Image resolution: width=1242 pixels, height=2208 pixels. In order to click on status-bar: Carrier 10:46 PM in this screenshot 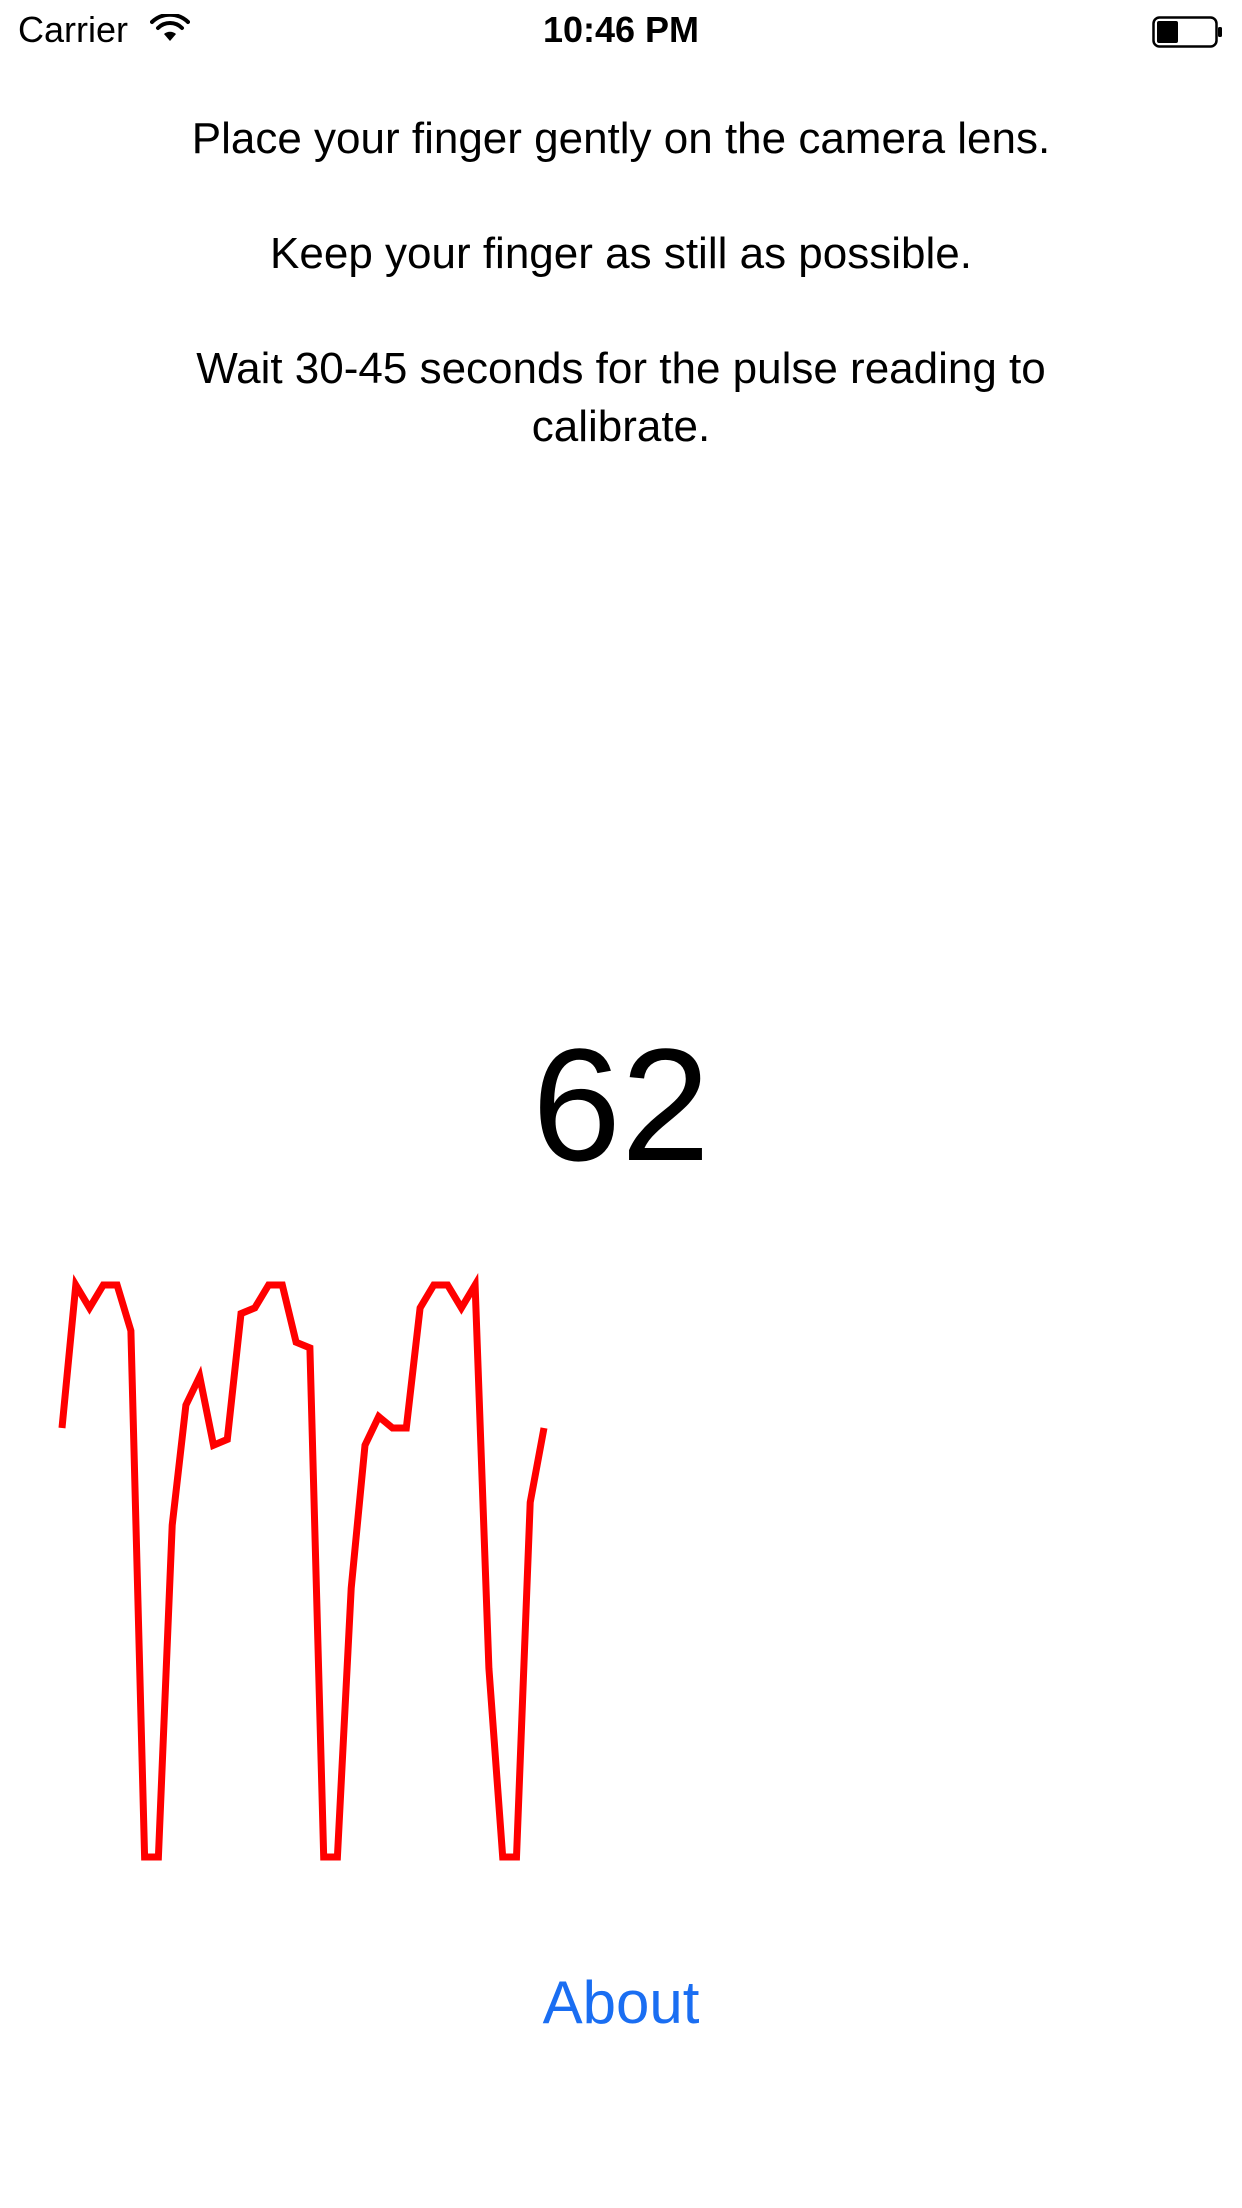, I will do `click(621, 30)`.